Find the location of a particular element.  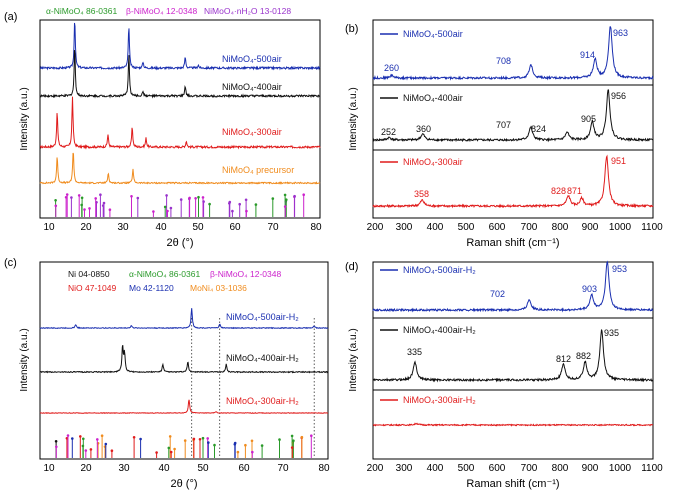

panel-b-peak-label: 707 is located at coordinates (503, 125).